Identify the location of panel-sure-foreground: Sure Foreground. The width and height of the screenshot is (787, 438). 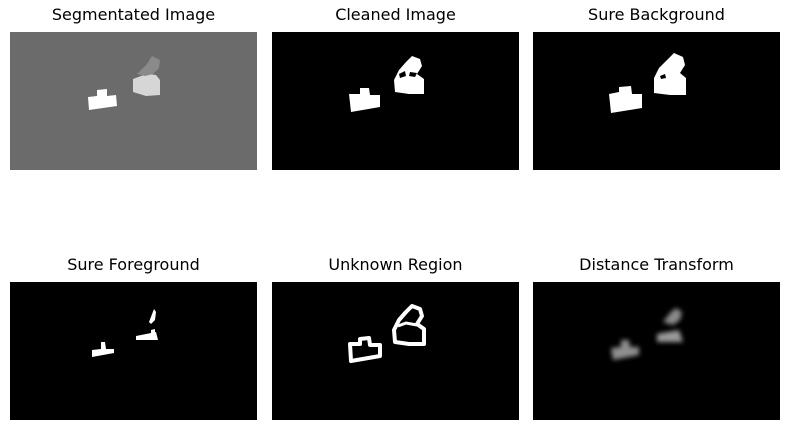
(133, 337).